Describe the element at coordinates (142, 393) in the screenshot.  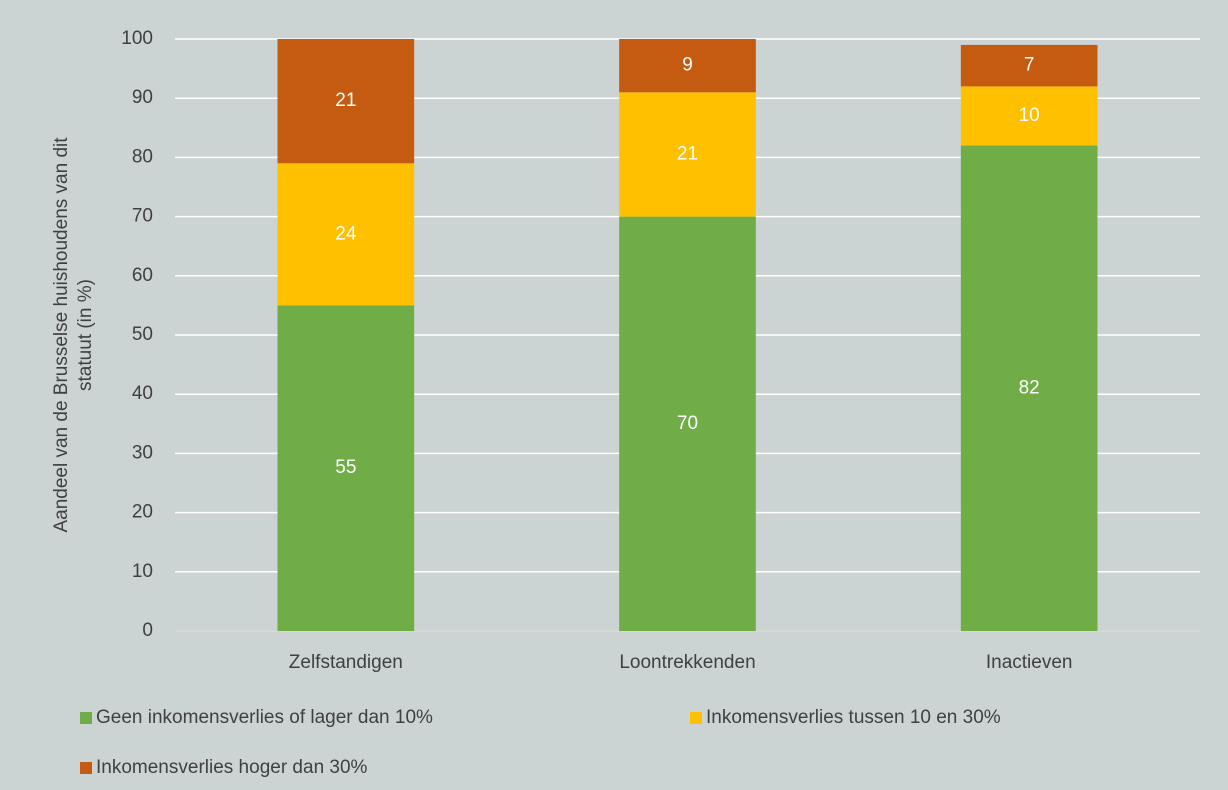
I see `y-tick-label: 40` at that location.